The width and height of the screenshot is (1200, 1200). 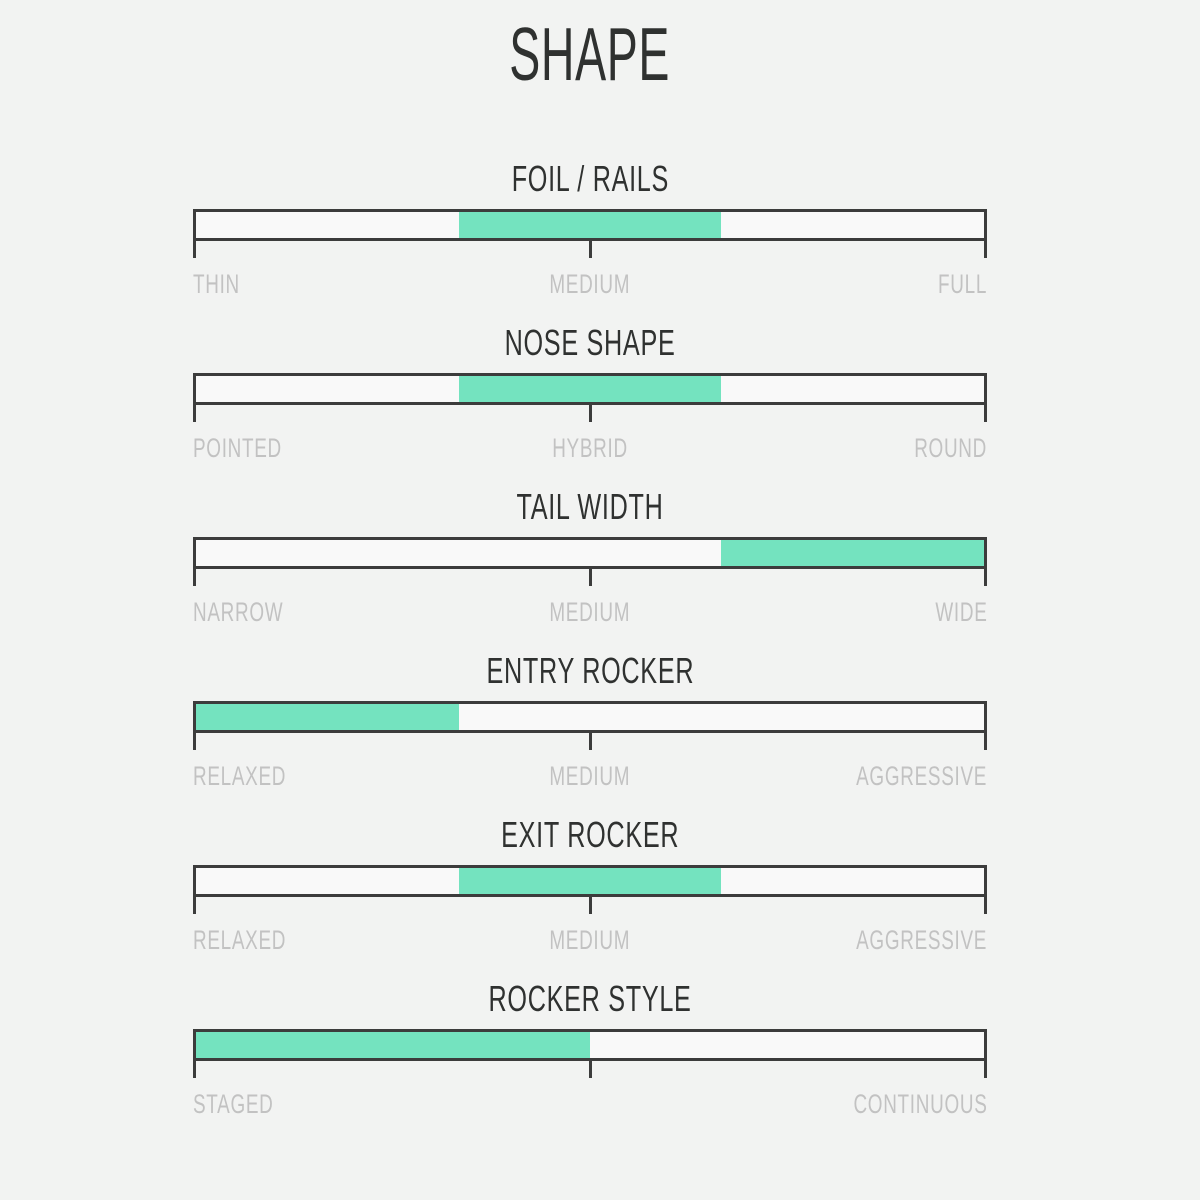 What do you see at coordinates (590, 1104) in the screenshot?
I see `scale-labels: STAGED CONTINUOUS` at bounding box center [590, 1104].